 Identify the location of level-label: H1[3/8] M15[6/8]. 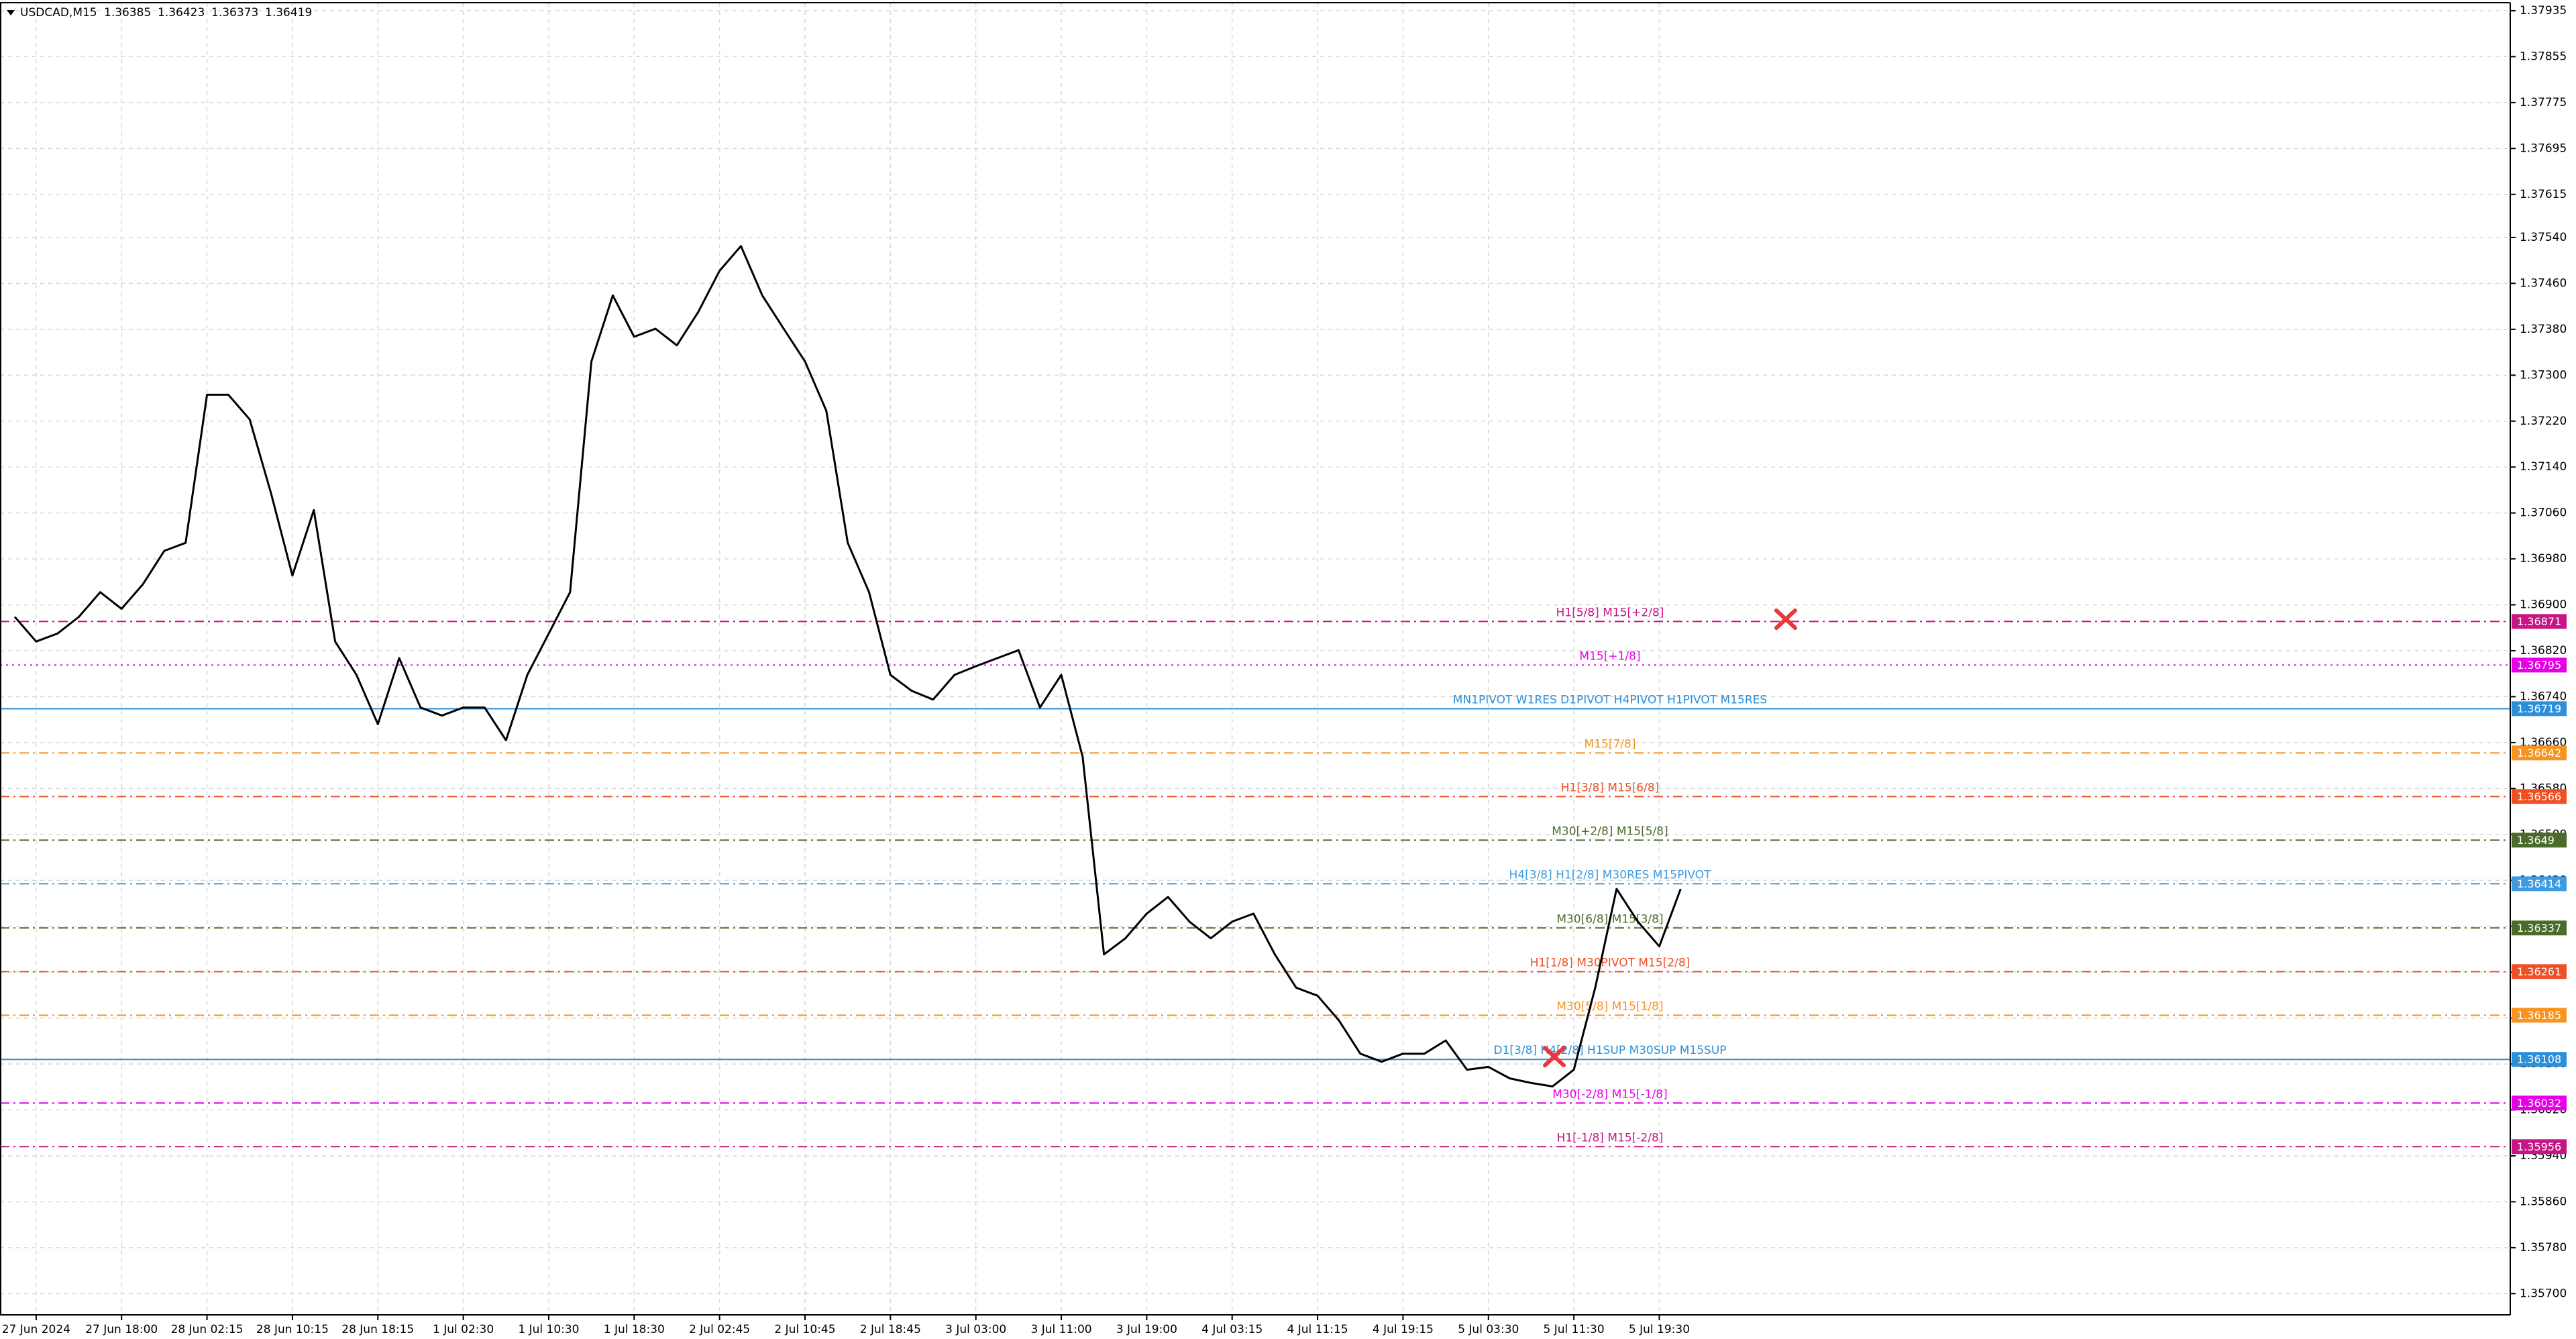
(1610, 787).